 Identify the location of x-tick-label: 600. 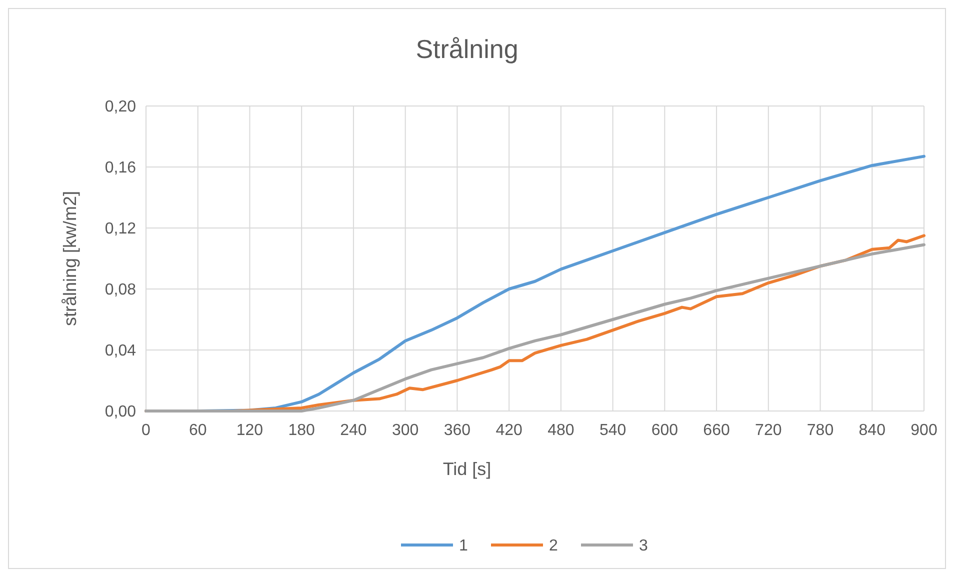
(664, 430).